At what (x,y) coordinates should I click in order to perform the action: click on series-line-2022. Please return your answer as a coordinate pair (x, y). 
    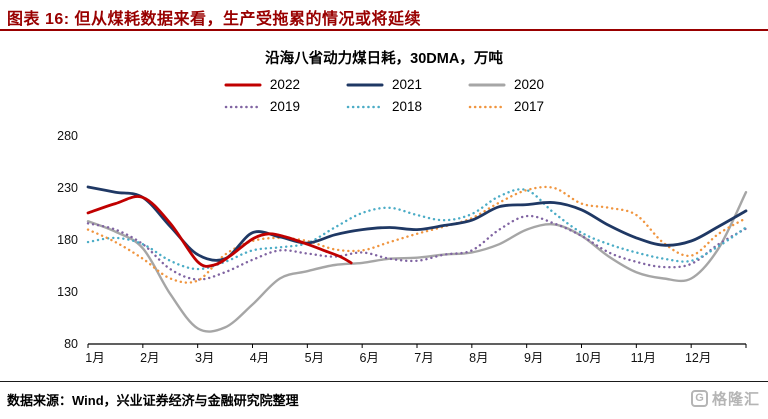
    Looking at the image, I should click on (219, 231).